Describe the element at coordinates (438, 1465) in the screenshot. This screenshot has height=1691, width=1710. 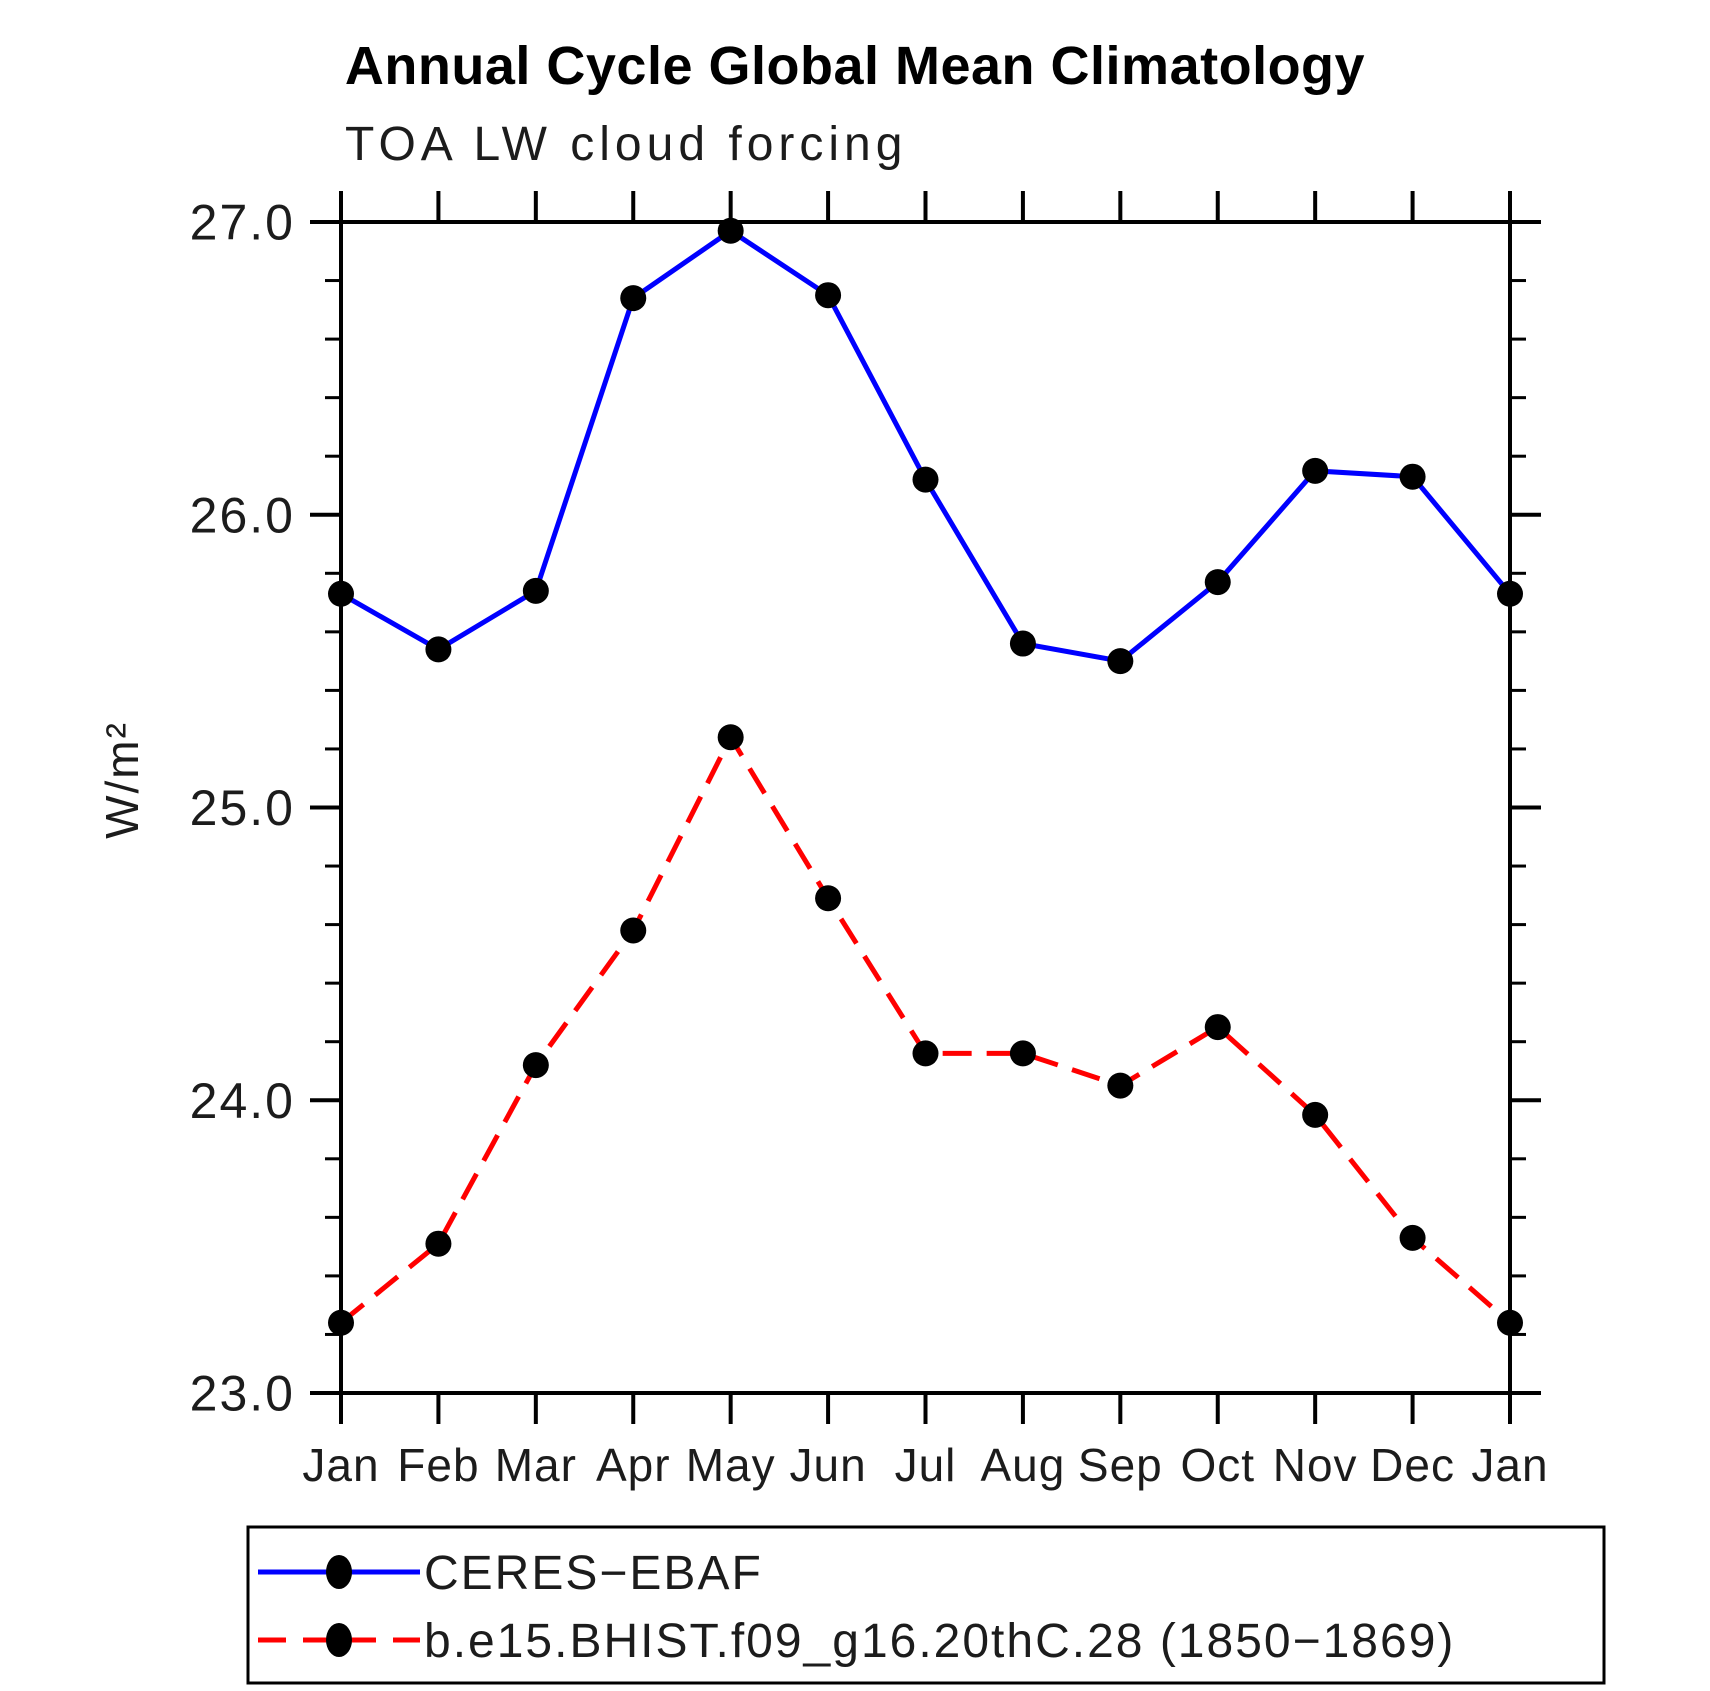
I see `x-tick-label: Feb` at that location.